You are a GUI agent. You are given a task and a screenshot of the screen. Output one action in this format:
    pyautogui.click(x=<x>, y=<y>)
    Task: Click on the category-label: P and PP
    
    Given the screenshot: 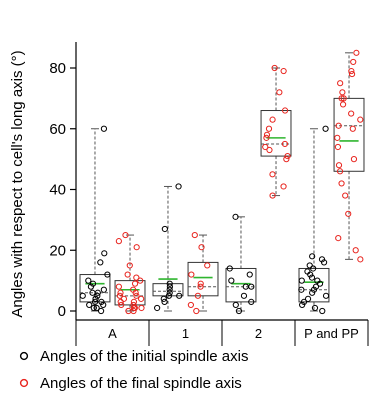 What is the action you would take?
    pyautogui.click(x=331, y=333)
    